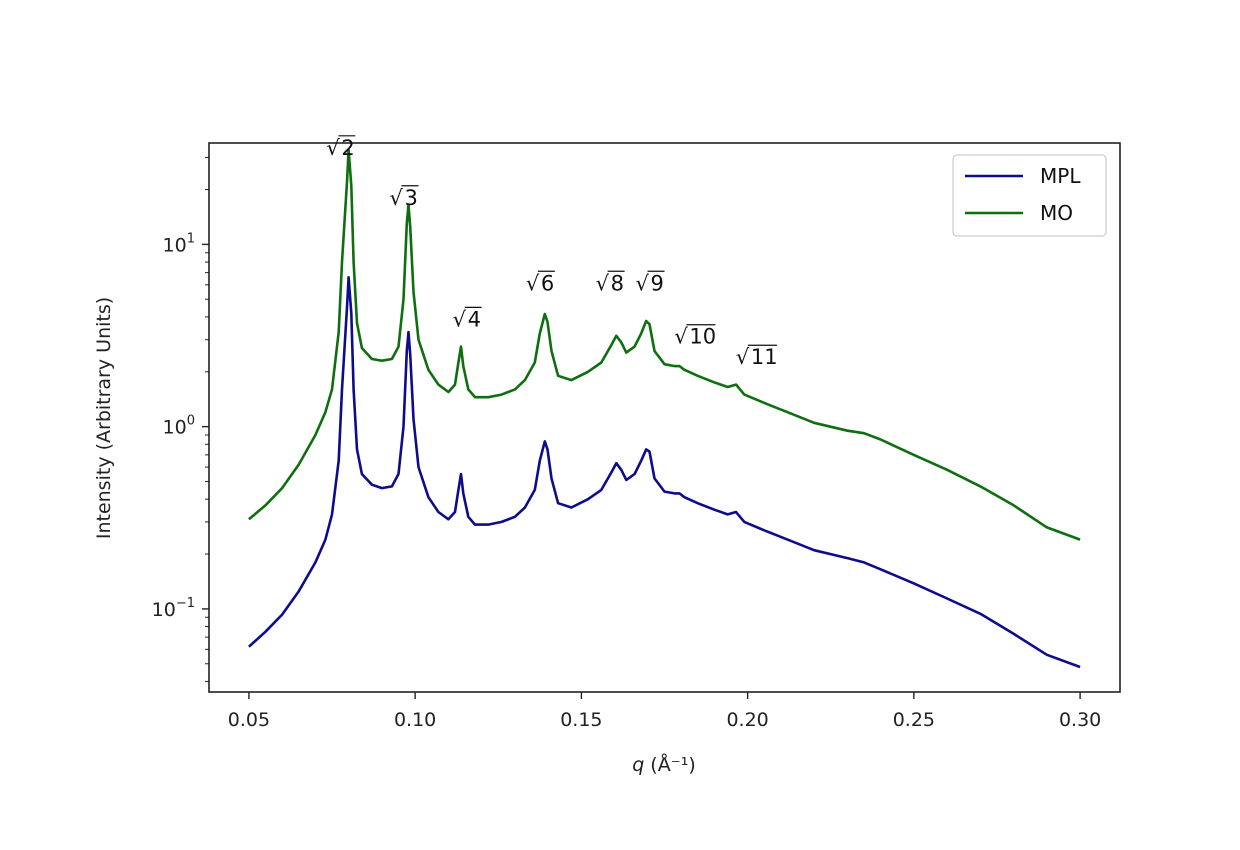  I want to click on svg-text: 3, so click(411, 198).